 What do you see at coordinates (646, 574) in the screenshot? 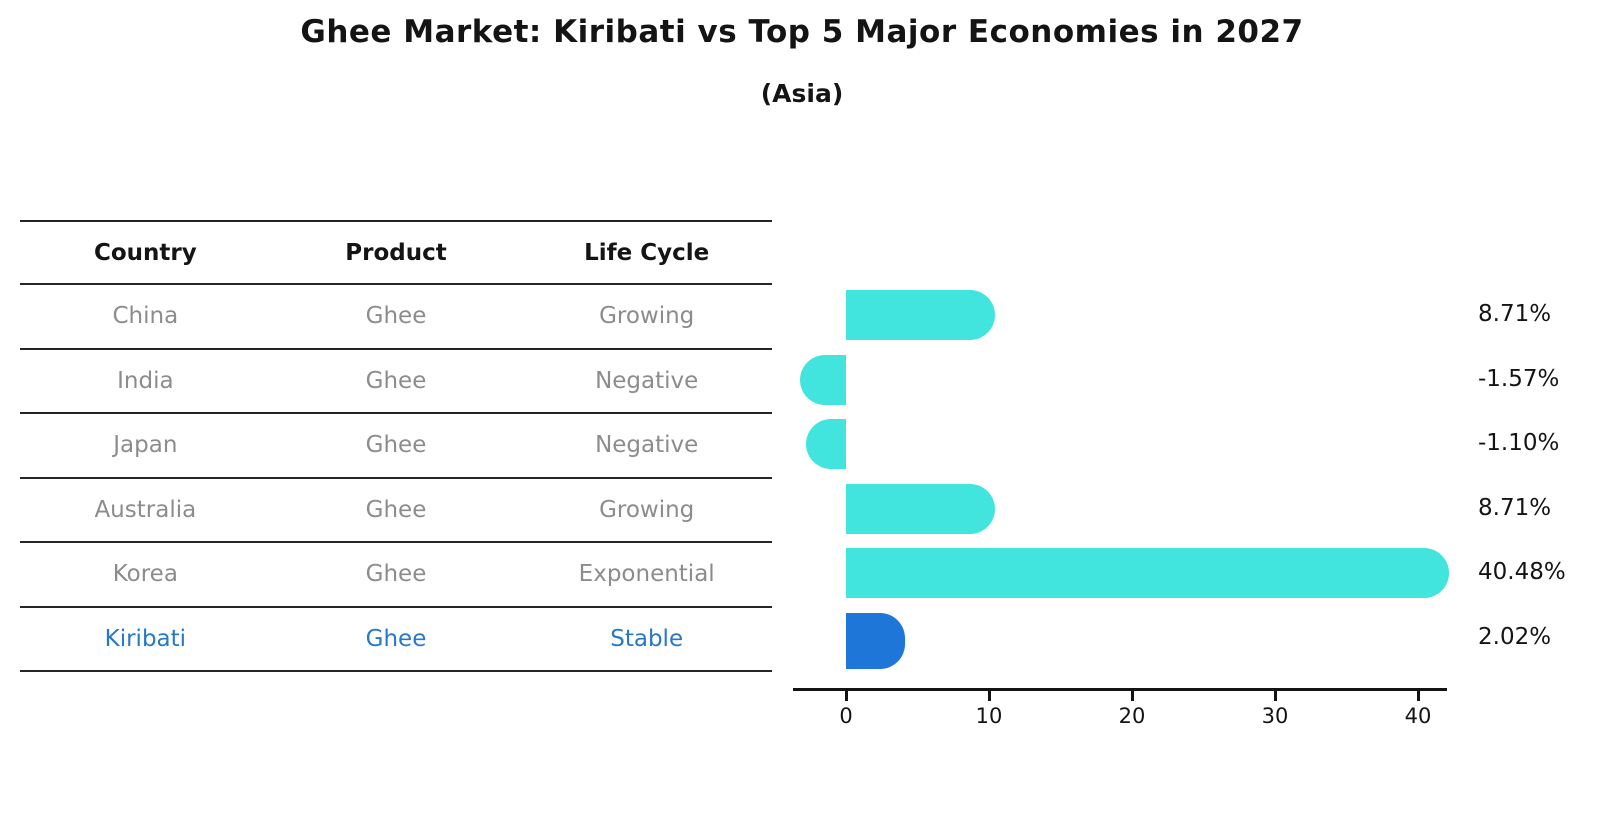
I see `lifecycle-cell: Exponential` at bounding box center [646, 574].